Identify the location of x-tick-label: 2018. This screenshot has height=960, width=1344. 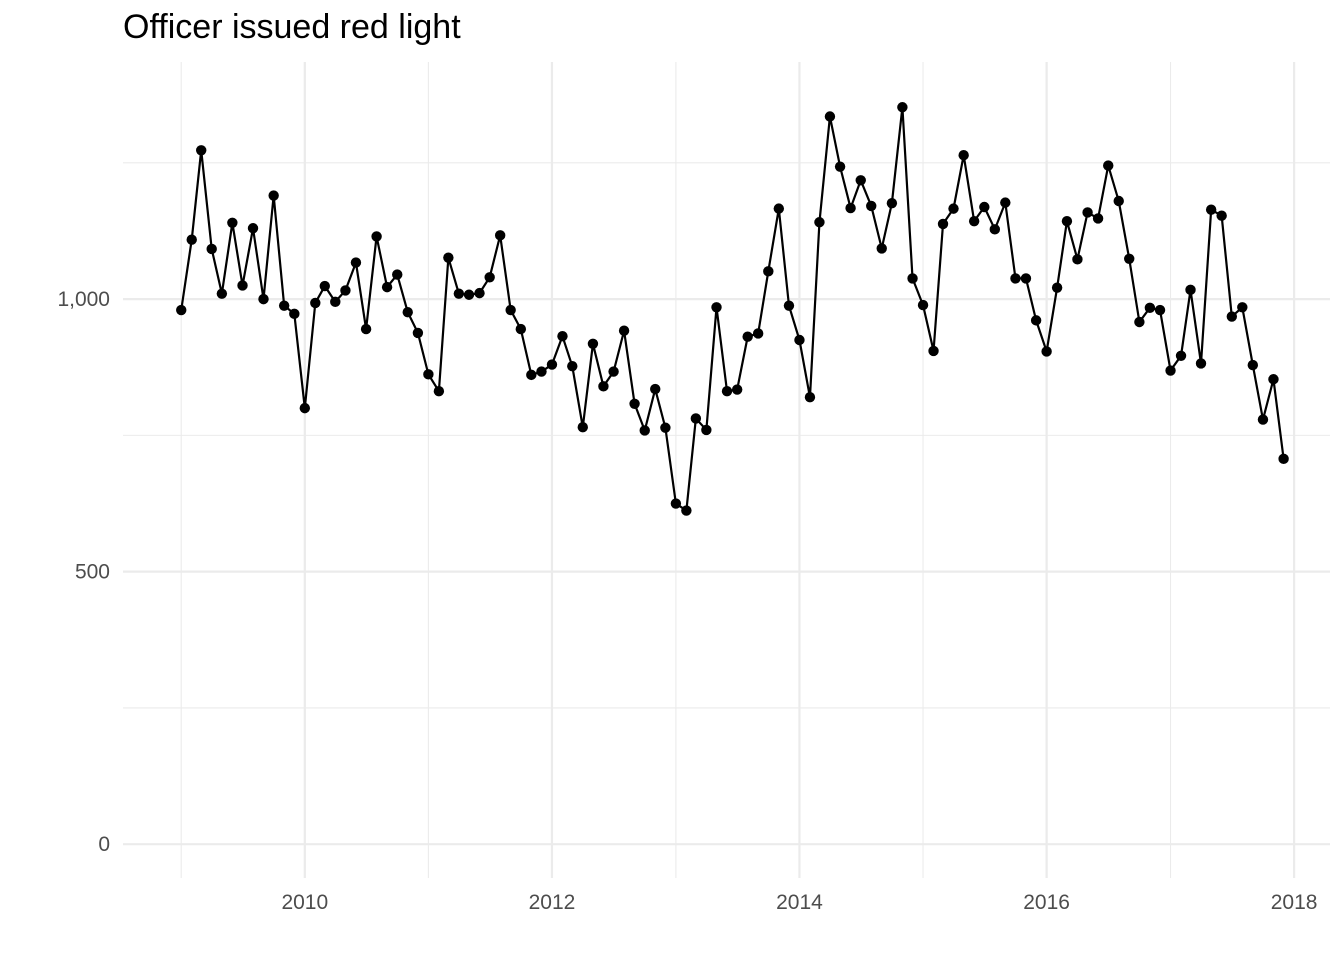
(1294, 902).